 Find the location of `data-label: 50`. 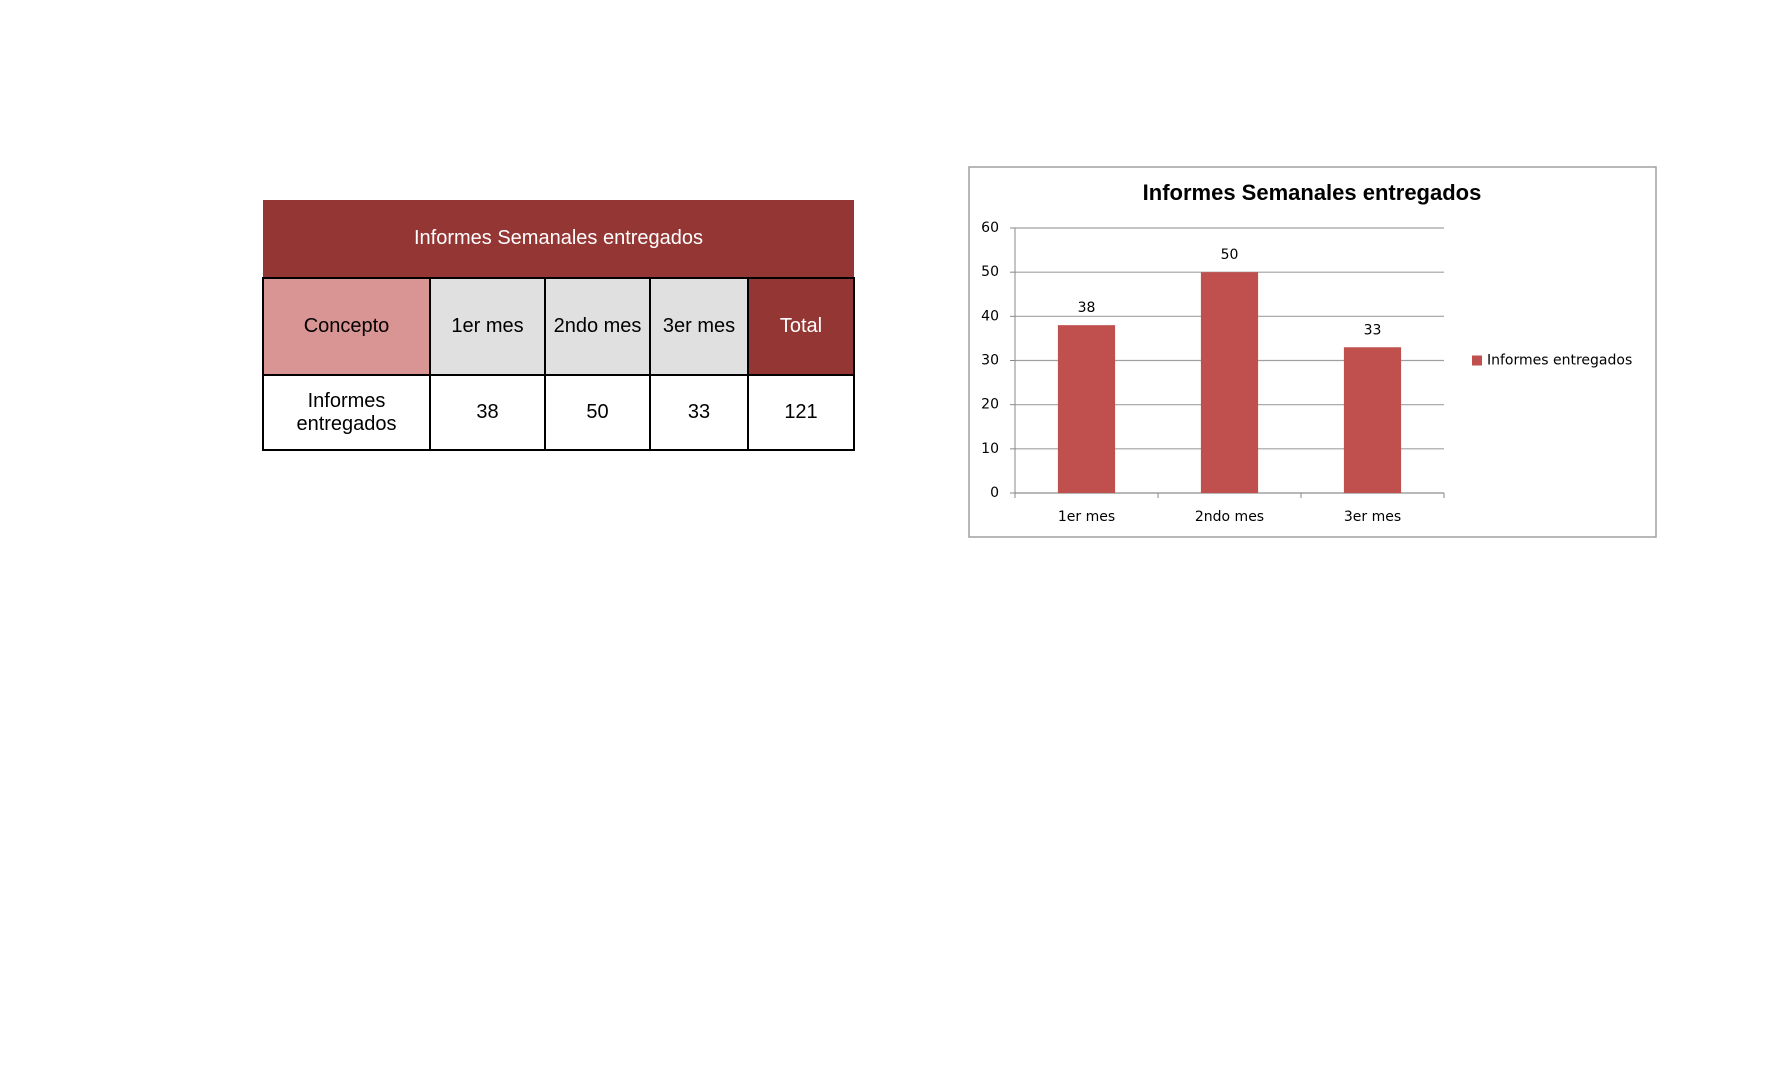

data-label: 50 is located at coordinates (1230, 255).